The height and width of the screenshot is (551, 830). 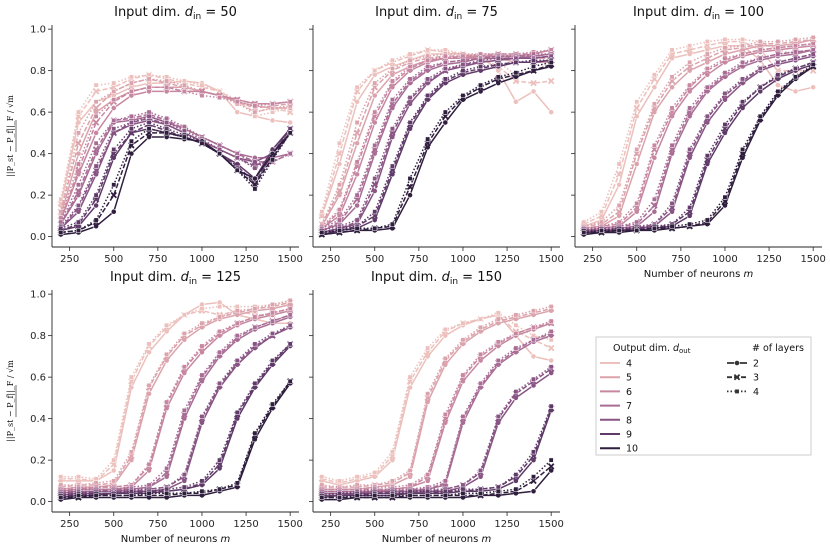 What do you see at coordinates (629, 392) in the screenshot?
I see `legend-dout-label: 6` at bounding box center [629, 392].